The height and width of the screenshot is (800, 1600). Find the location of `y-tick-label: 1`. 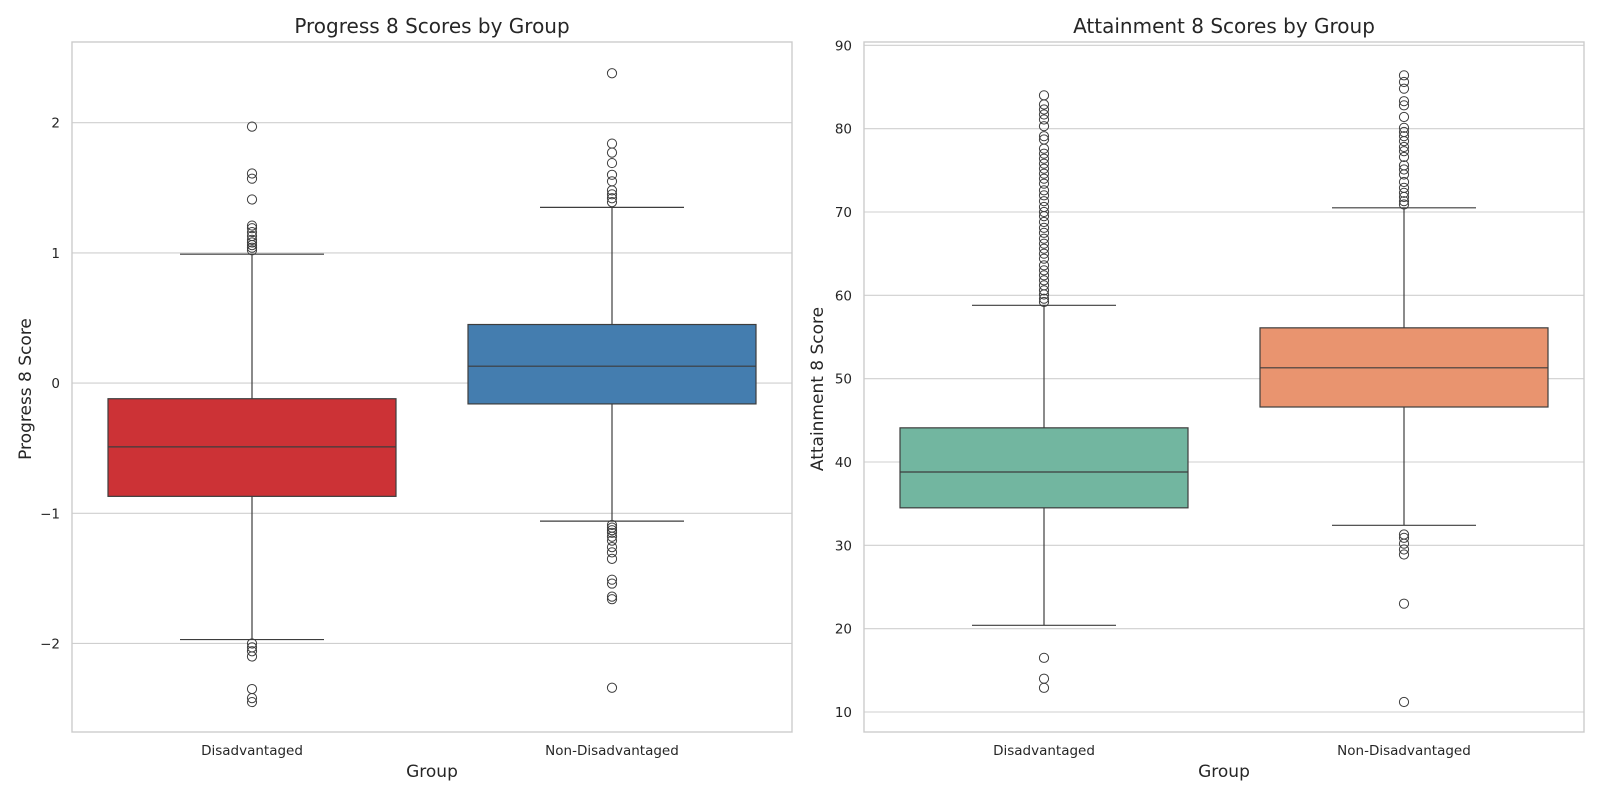

y-tick-label: 1 is located at coordinates (55, 254).